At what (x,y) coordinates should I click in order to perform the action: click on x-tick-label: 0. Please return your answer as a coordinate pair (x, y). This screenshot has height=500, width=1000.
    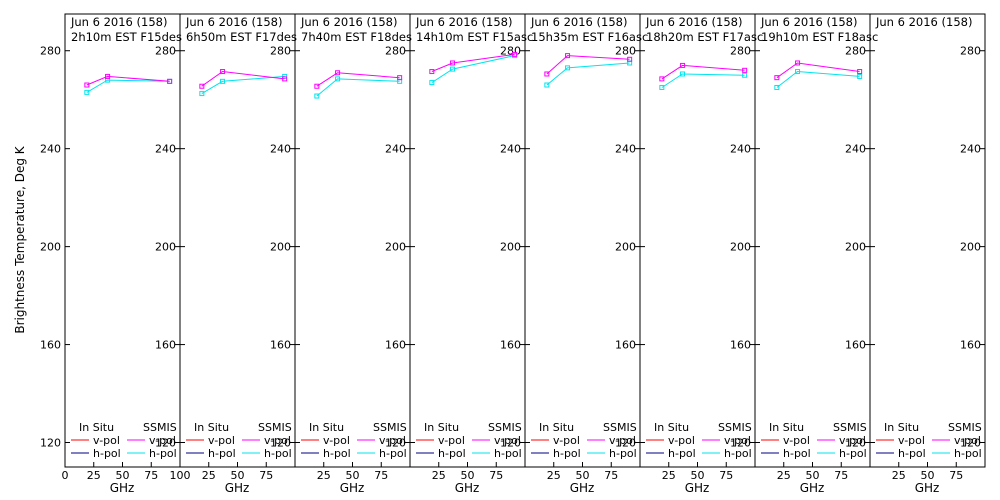
    Looking at the image, I should click on (65, 475).